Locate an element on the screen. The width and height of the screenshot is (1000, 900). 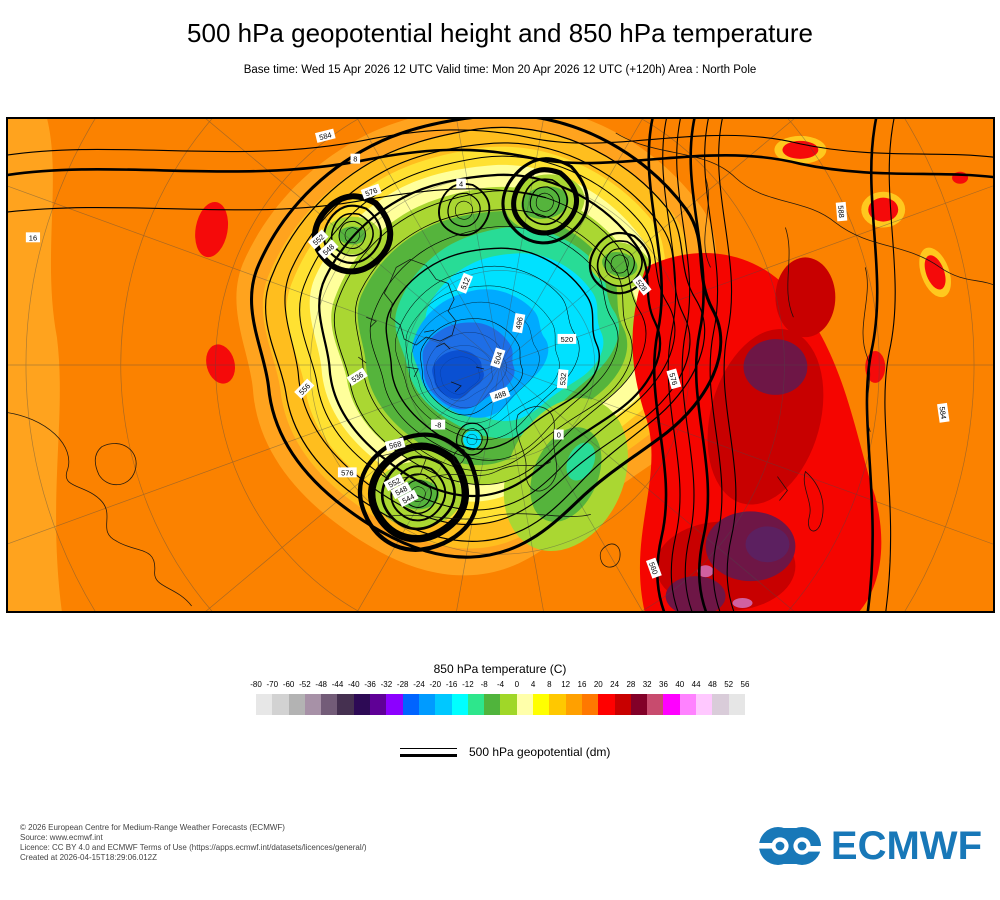
colorbar-tick: 40 is located at coordinates (680, 684).